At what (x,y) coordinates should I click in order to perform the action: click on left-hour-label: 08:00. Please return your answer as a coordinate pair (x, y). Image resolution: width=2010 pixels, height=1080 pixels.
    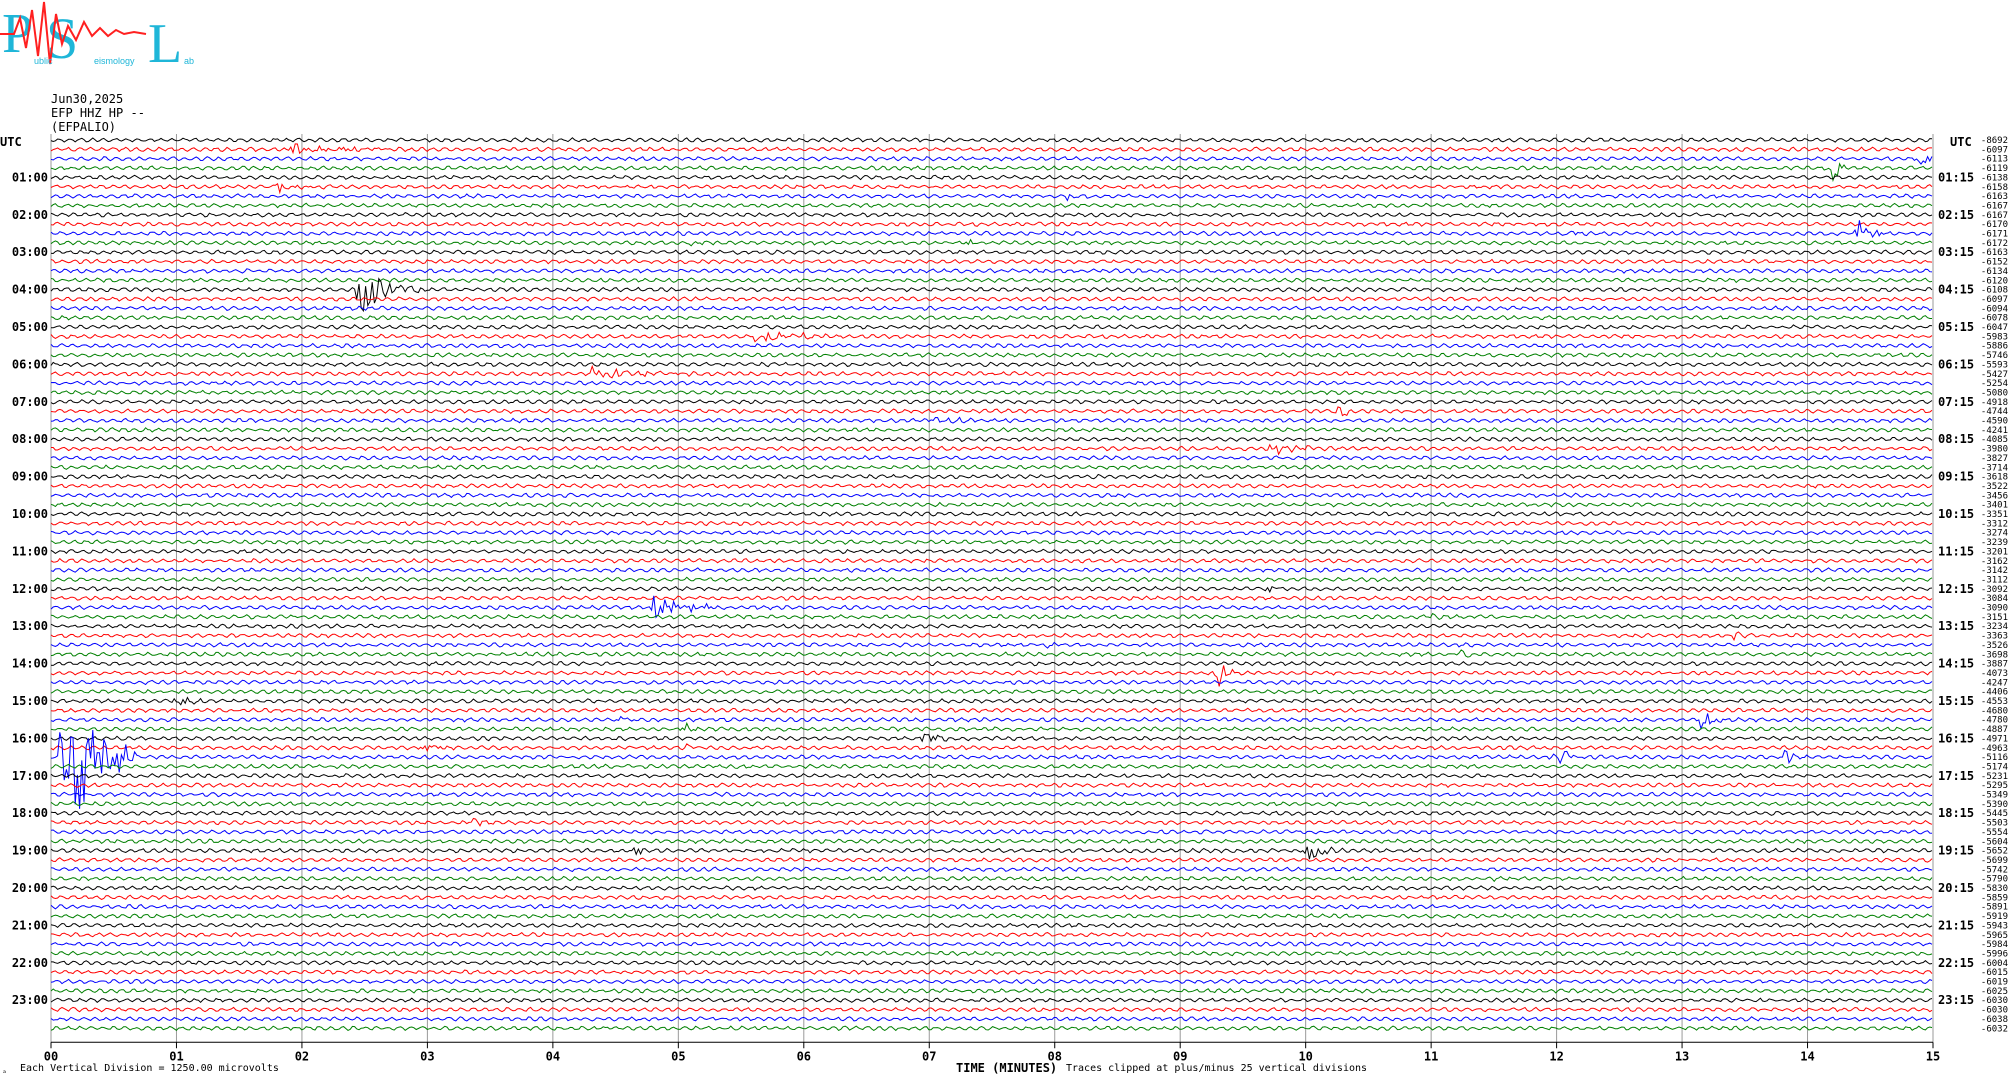
    Looking at the image, I should click on (30, 439).